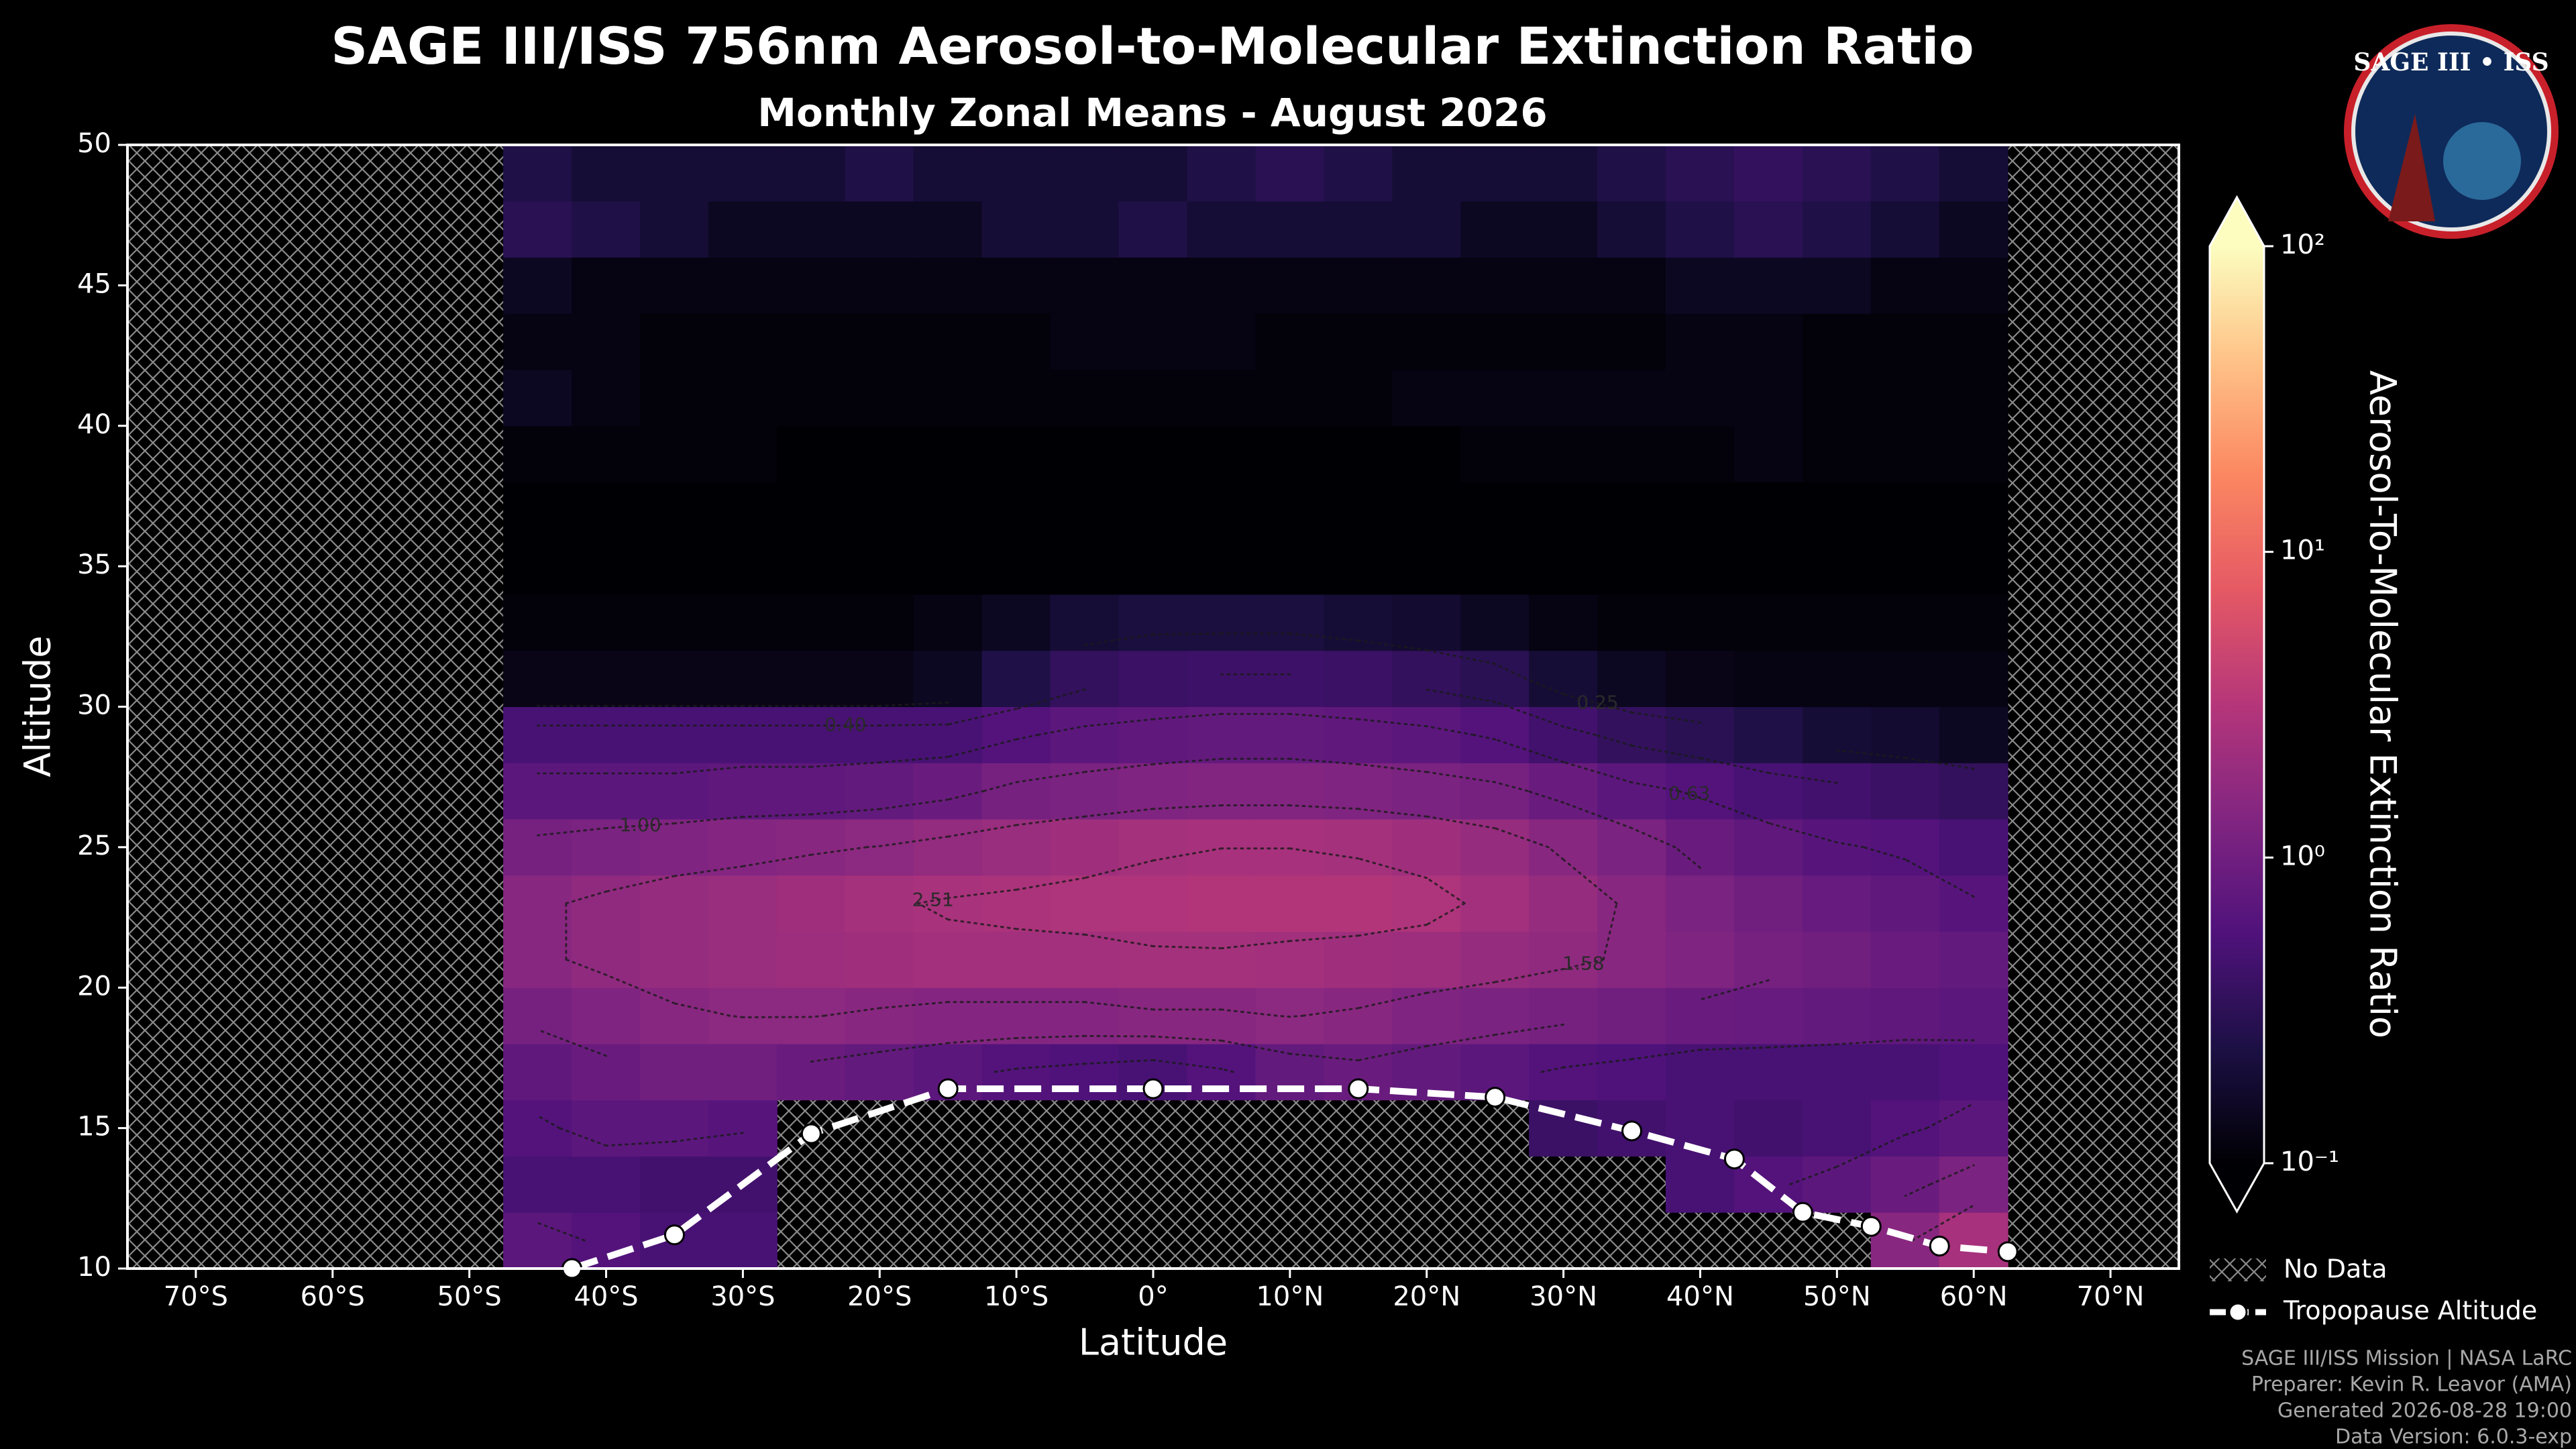 The height and width of the screenshot is (1449, 2576). What do you see at coordinates (933, 900) in the screenshot?
I see `contour-label: 2.51` at bounding box center [933, 900].